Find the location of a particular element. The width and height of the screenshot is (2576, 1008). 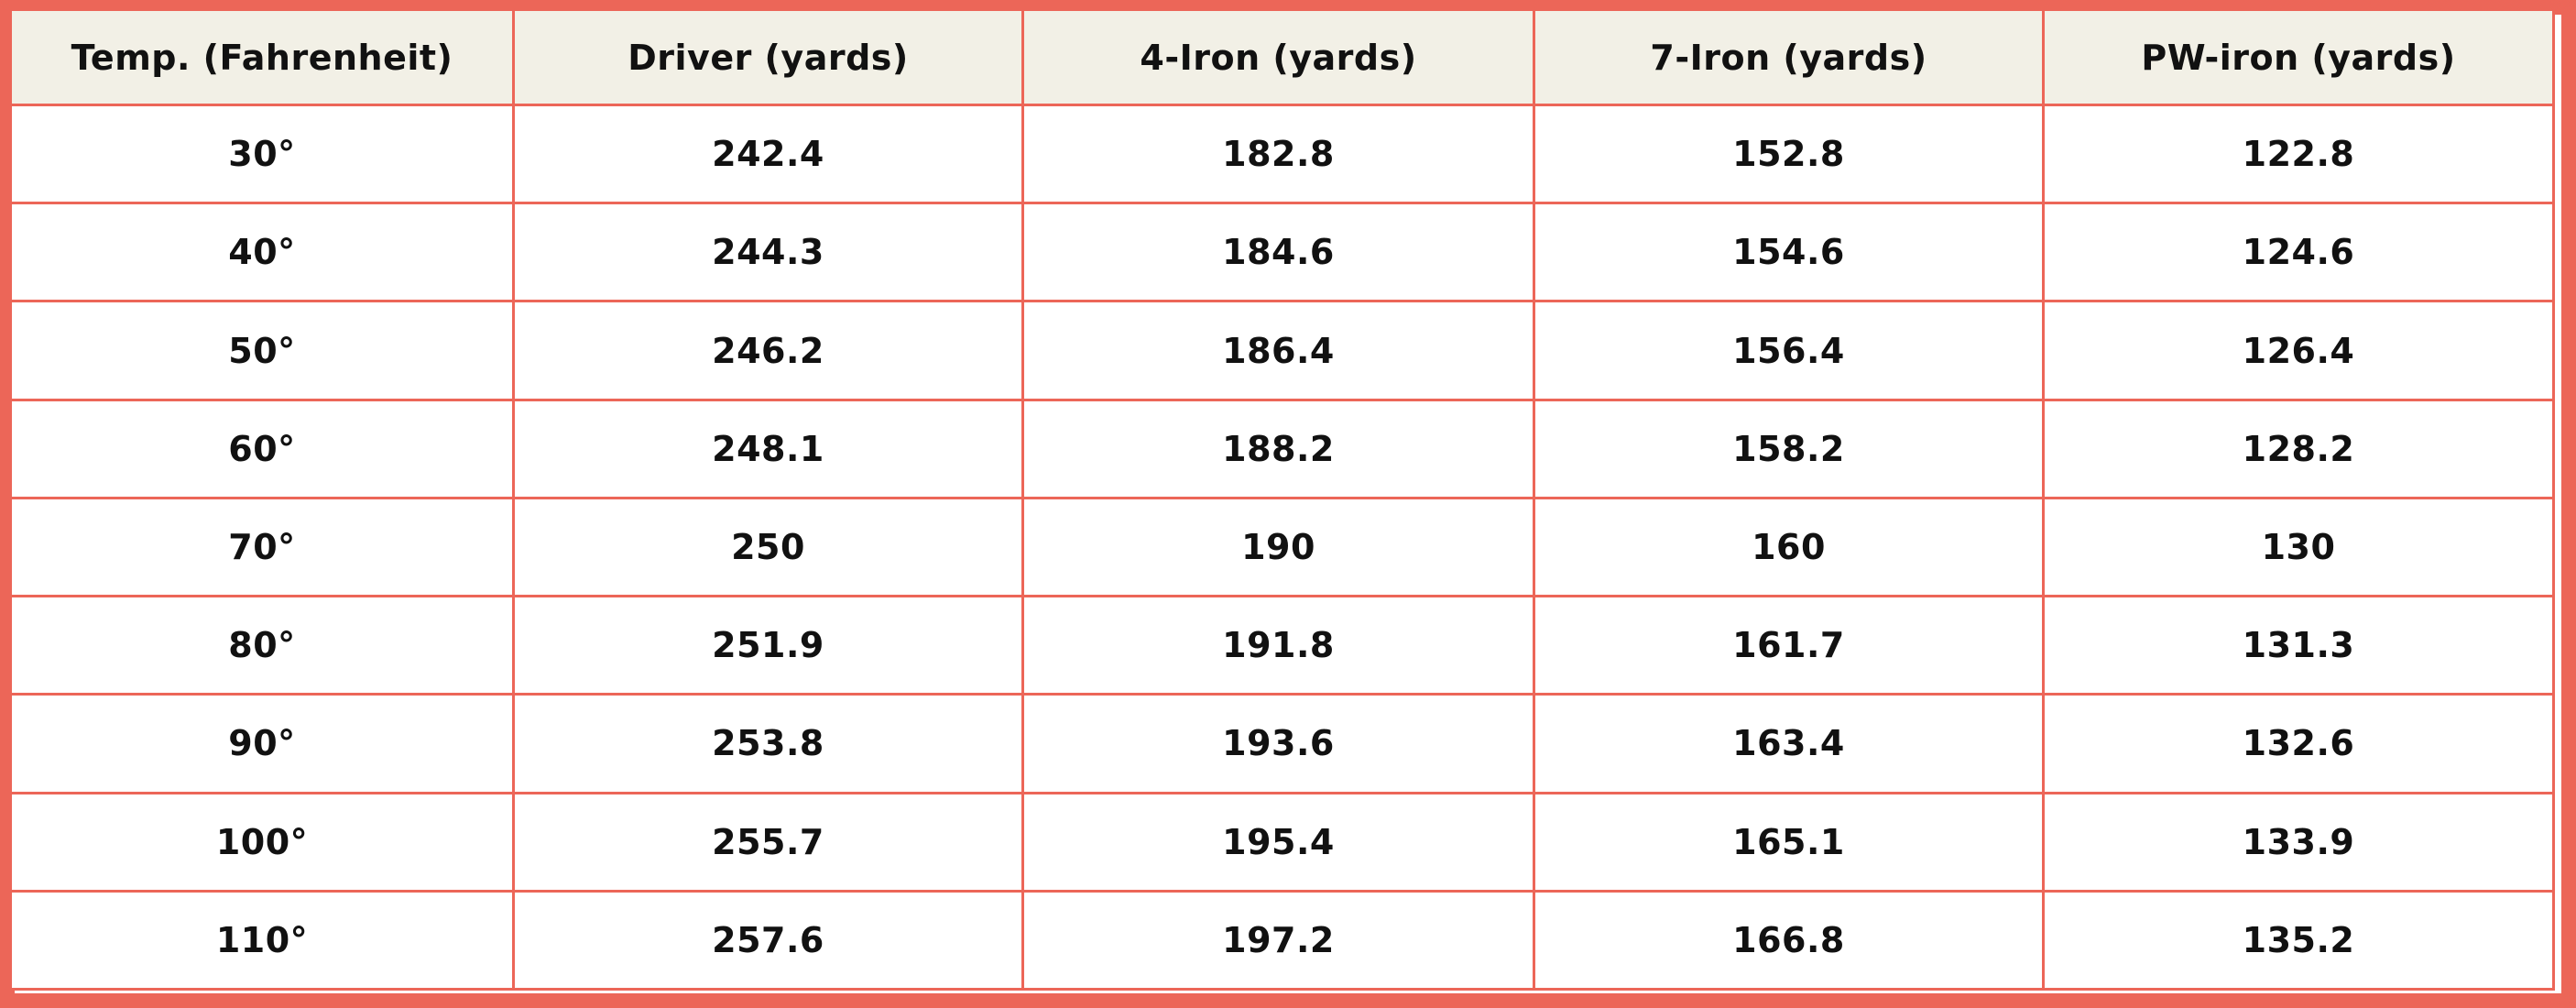

cell-7-iron: 165.1 is located at coordinates (1789, 842).